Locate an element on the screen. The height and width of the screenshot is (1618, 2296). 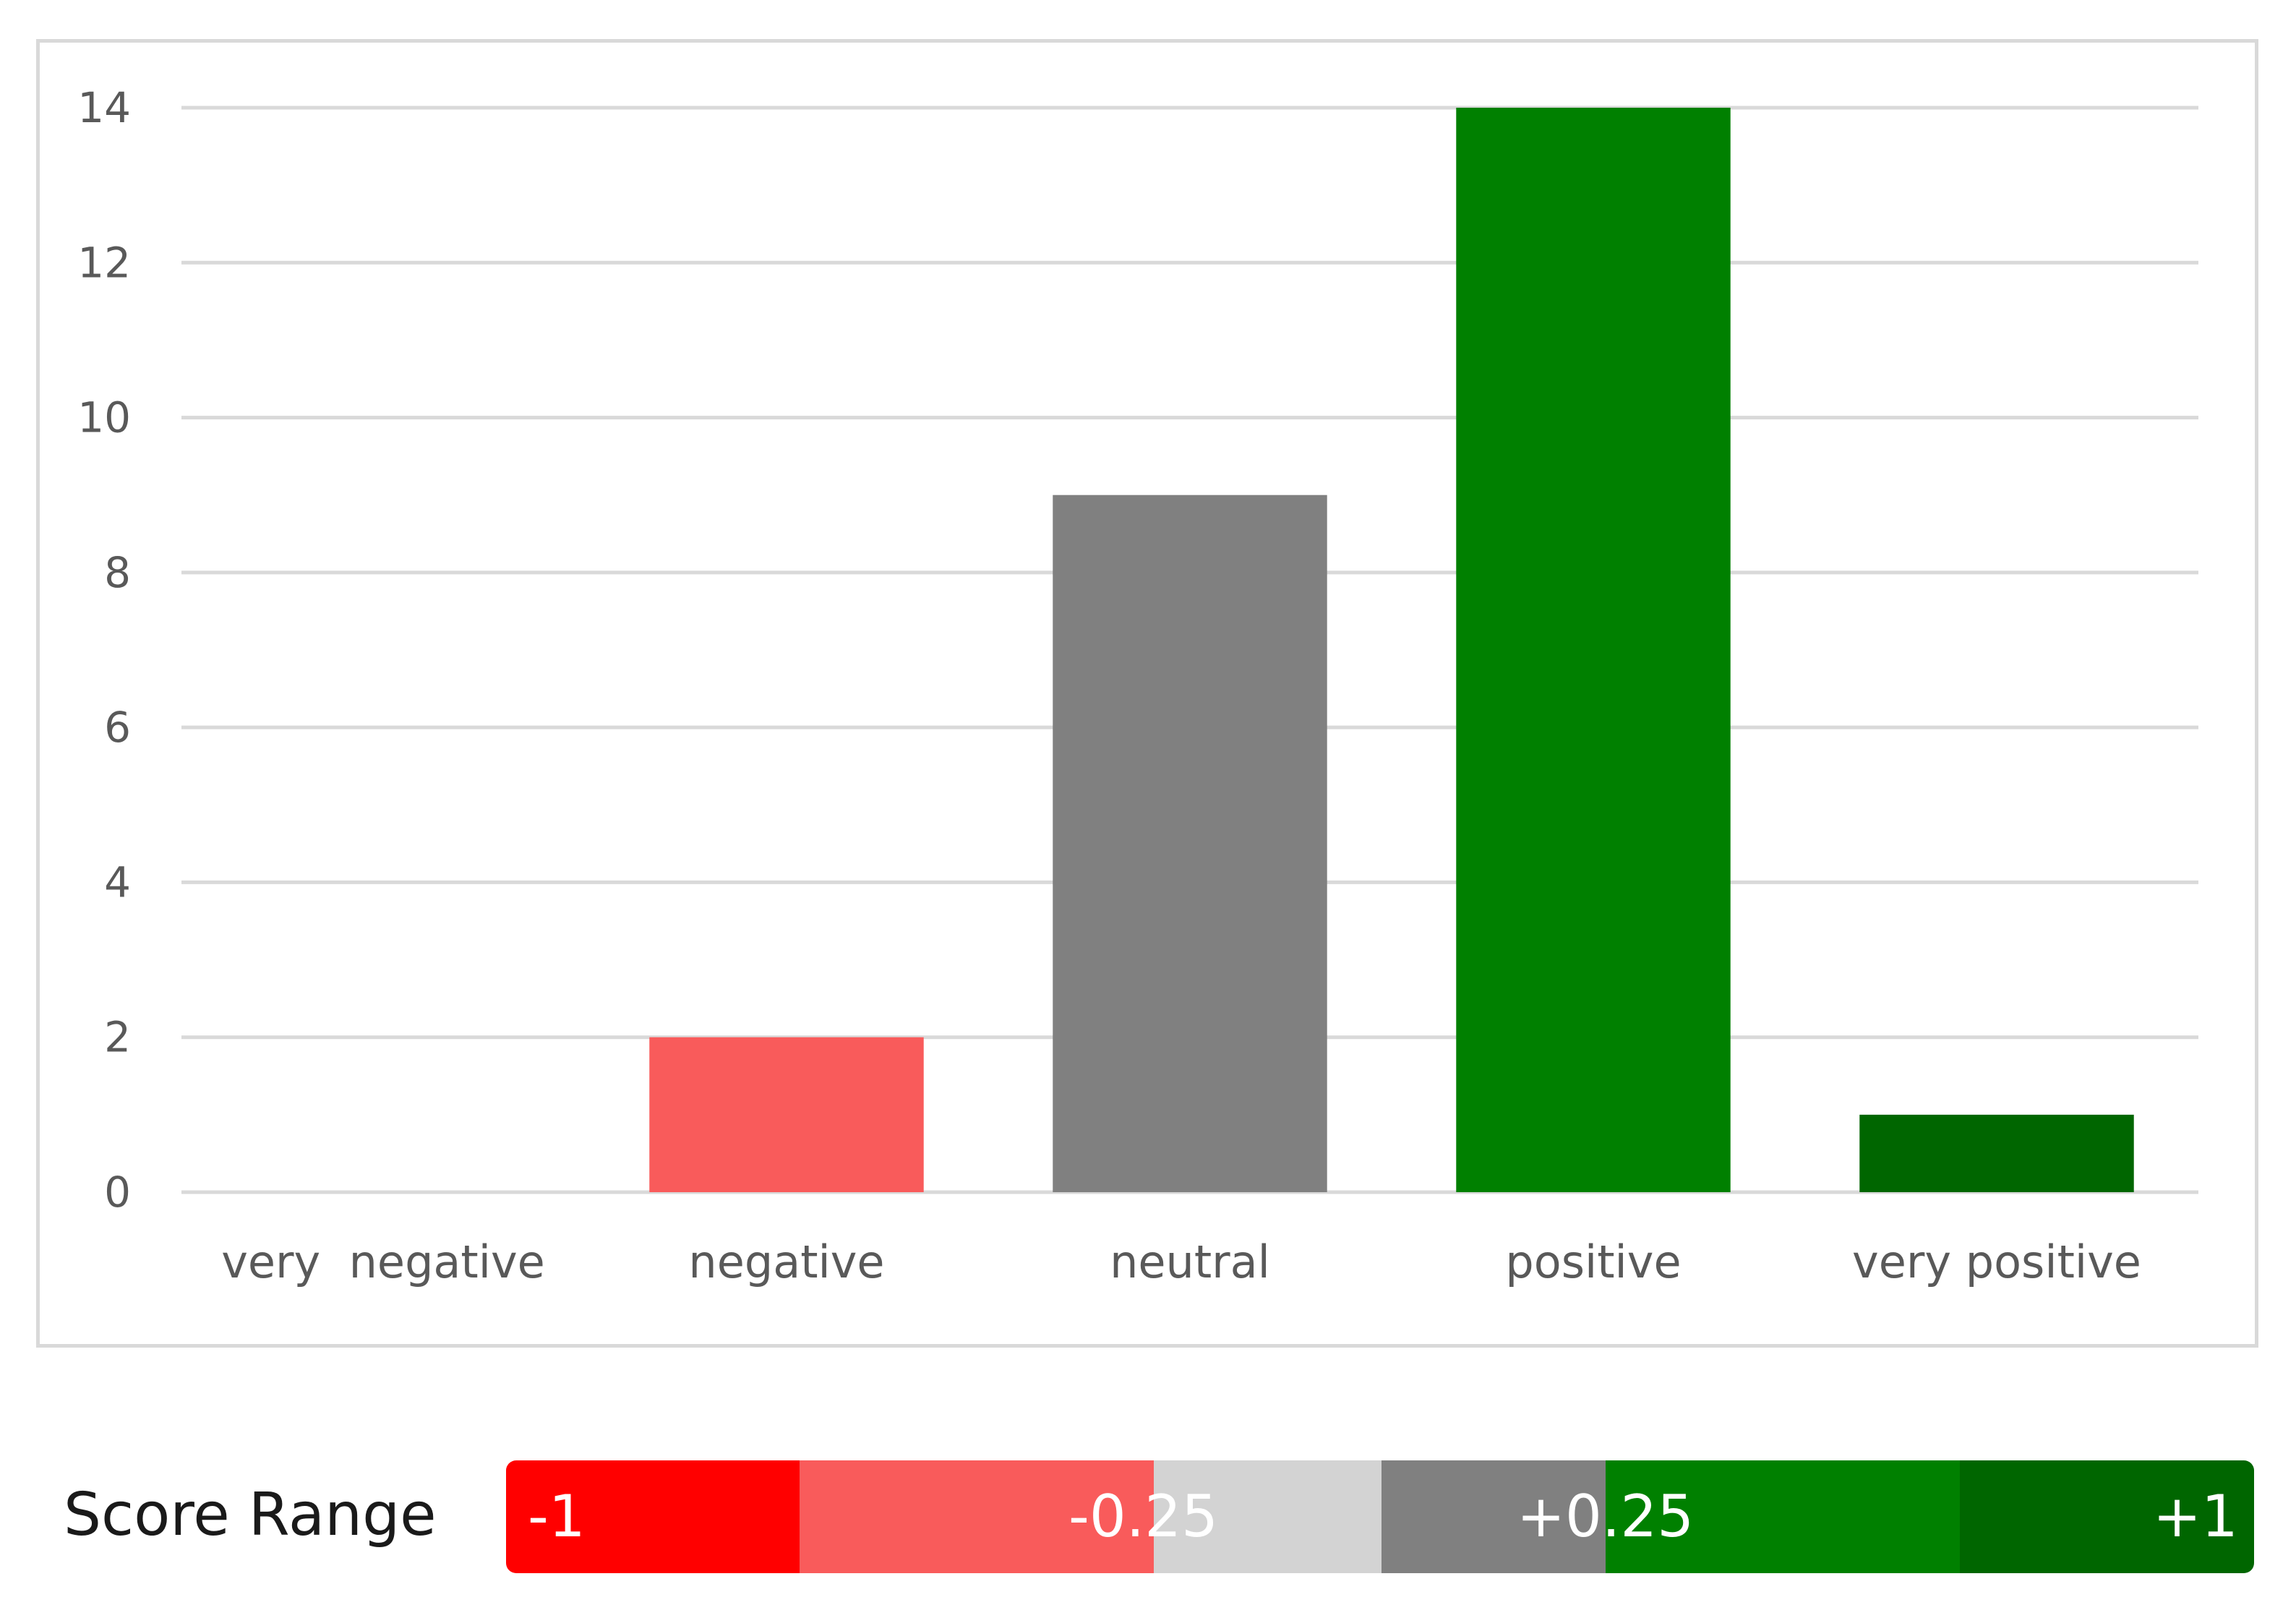
score-segment-negative is located at coordinates (977, 1516).